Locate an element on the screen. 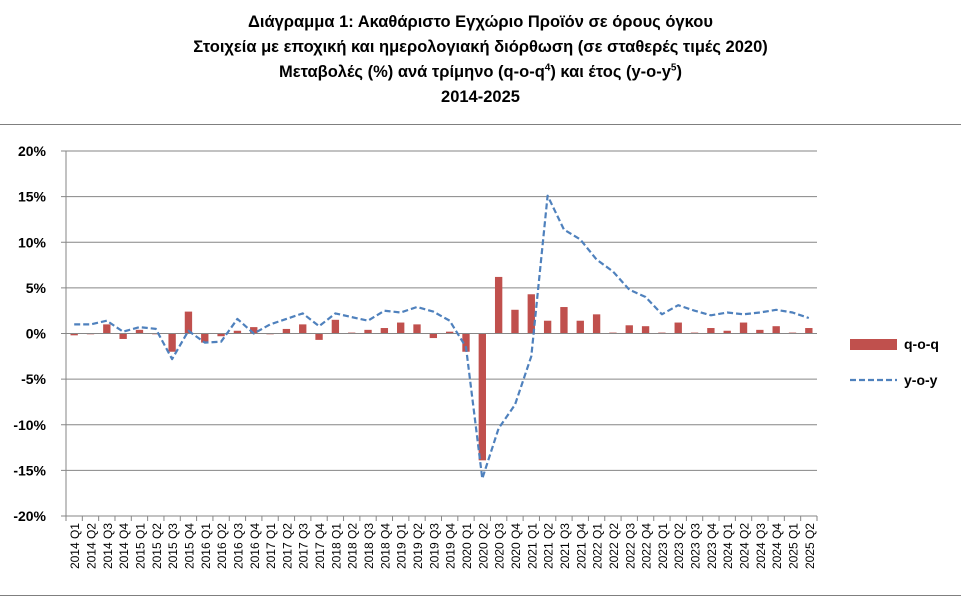  y-tick-label: -20% is located at coordinates (29, 516).